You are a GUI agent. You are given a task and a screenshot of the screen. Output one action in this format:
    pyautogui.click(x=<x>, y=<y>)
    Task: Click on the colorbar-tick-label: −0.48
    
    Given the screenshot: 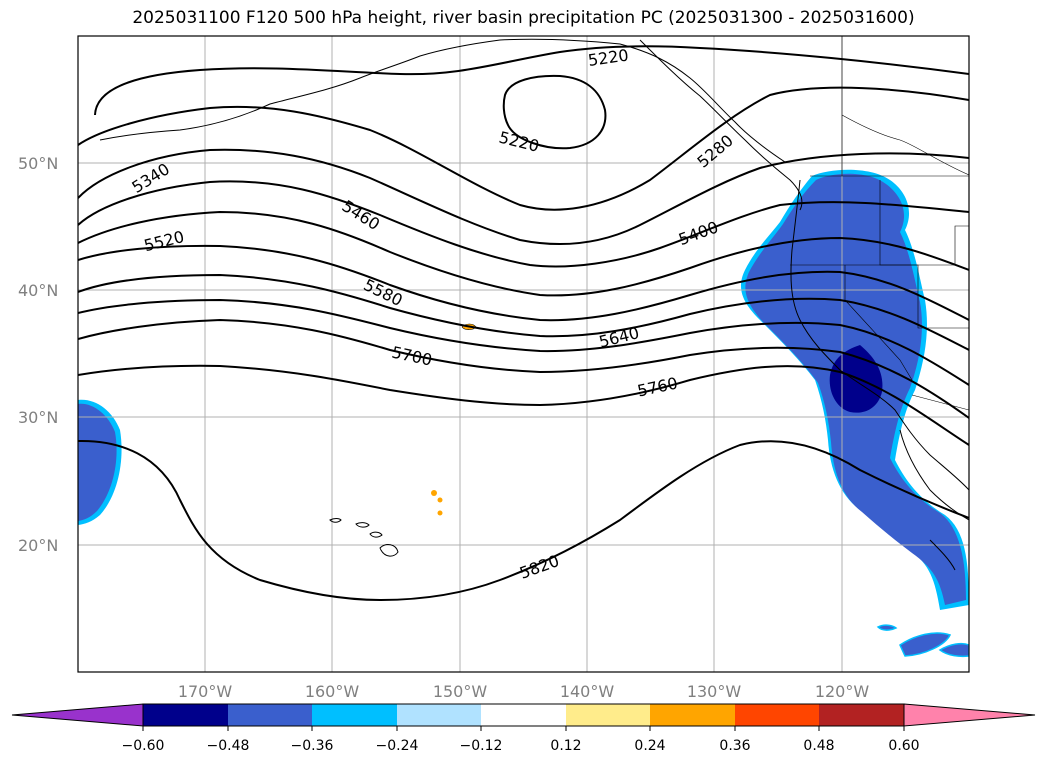 What is the action you would take?
    pyautogui.click(x=228, y=746)
    